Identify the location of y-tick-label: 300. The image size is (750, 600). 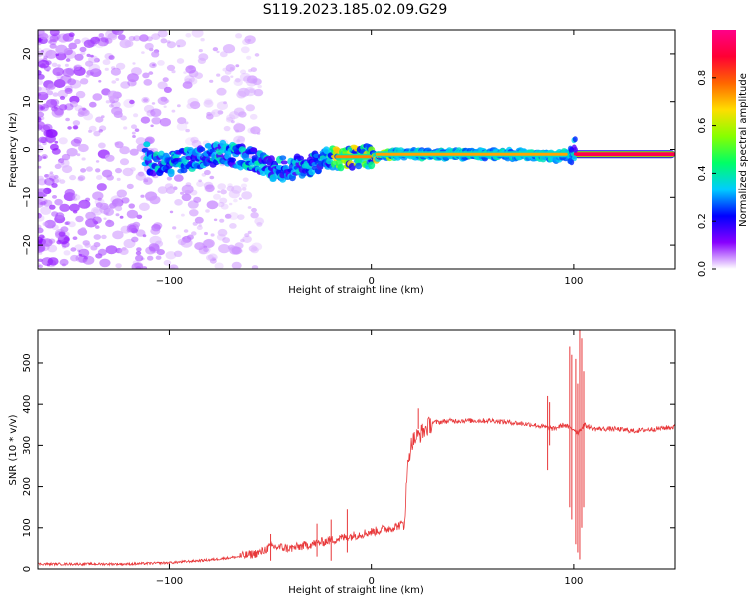
(27, 445).